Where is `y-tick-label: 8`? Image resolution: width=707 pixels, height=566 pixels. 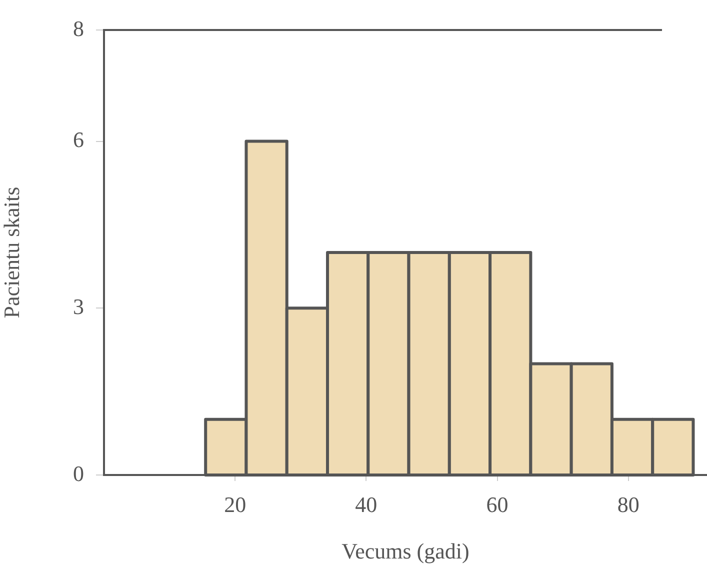 y-tick-label: 8 is located at coordinates (78, 28).